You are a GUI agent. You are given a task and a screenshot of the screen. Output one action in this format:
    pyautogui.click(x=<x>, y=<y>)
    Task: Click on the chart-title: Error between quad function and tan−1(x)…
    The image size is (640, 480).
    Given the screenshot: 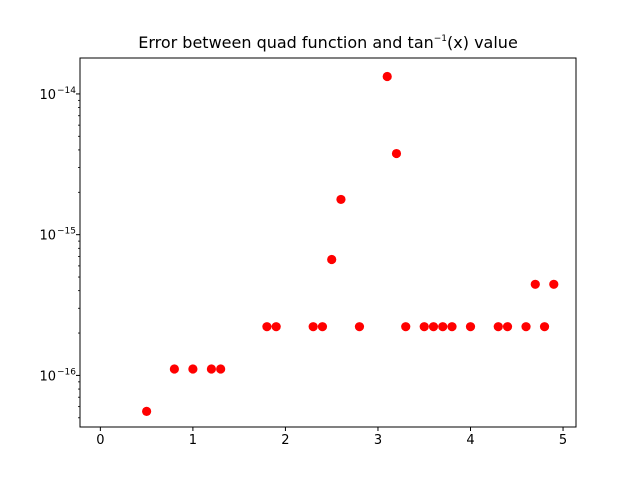 What is the action you would take?
    pyautogui.click(x=328, y=42)
    